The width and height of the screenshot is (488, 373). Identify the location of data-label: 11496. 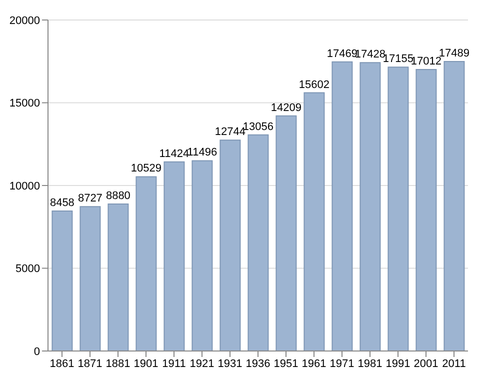
(202, 152).